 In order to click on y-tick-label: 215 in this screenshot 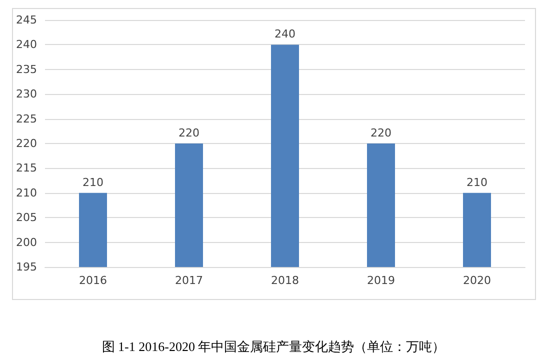, I will do `click(26, 168)`.